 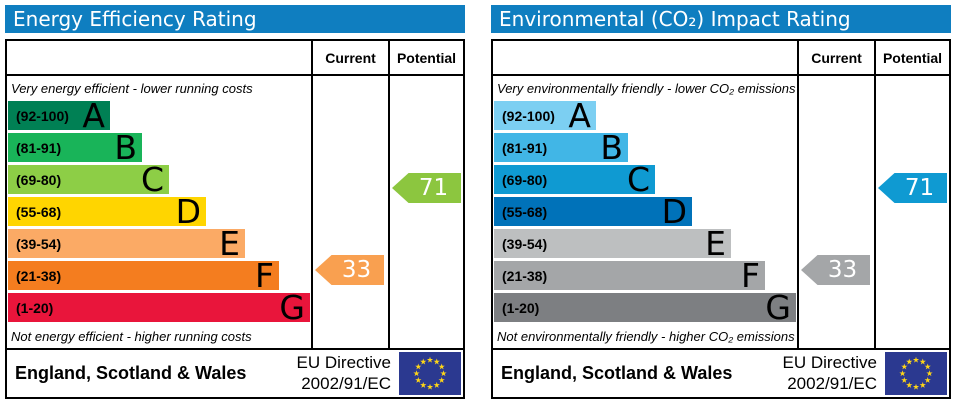 What do you see at coordinates (835, 58) in the screenshot?
I see `environmental-current-column-header: Current` at bounding box center [835, 58].